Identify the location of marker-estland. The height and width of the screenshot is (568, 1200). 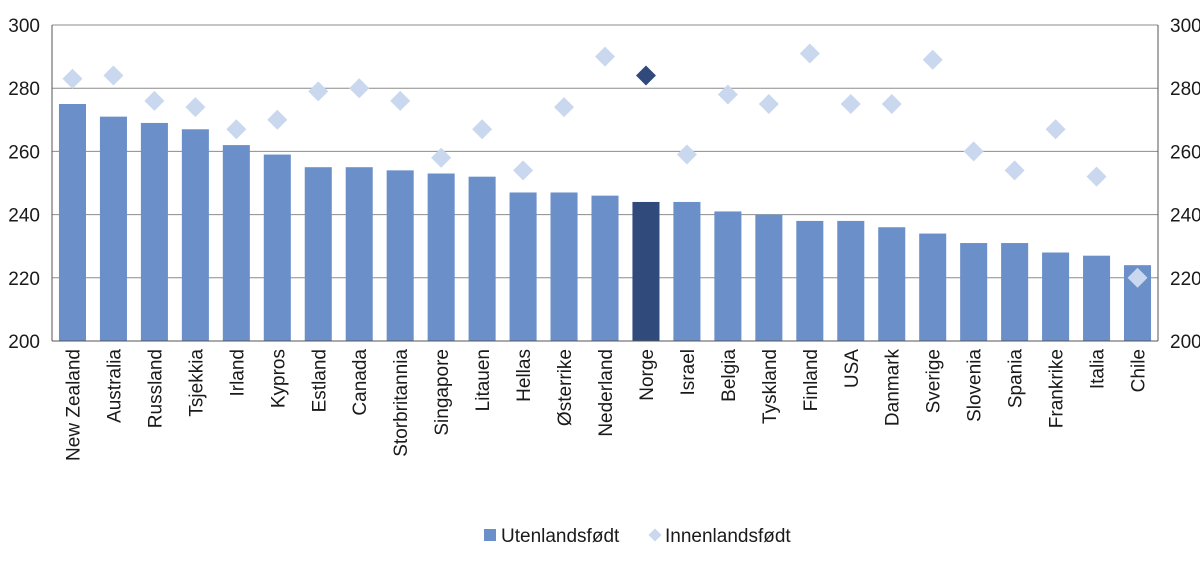
(318, 91).